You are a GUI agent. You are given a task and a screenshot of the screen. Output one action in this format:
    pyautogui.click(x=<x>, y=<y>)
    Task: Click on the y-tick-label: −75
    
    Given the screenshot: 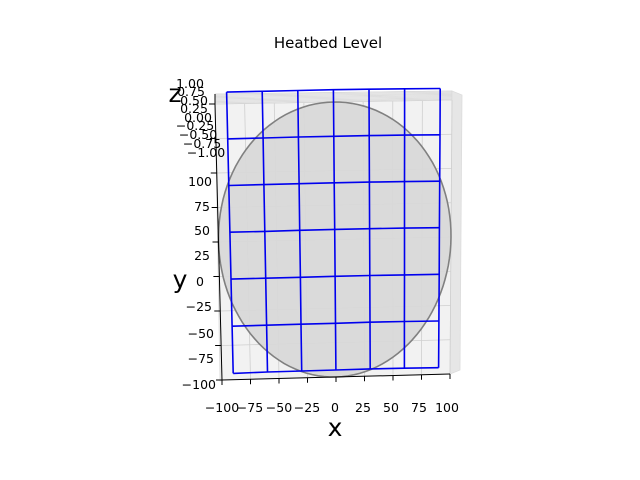 What is the action you would take?
    pyautogui.click(x=201, y=358)
    